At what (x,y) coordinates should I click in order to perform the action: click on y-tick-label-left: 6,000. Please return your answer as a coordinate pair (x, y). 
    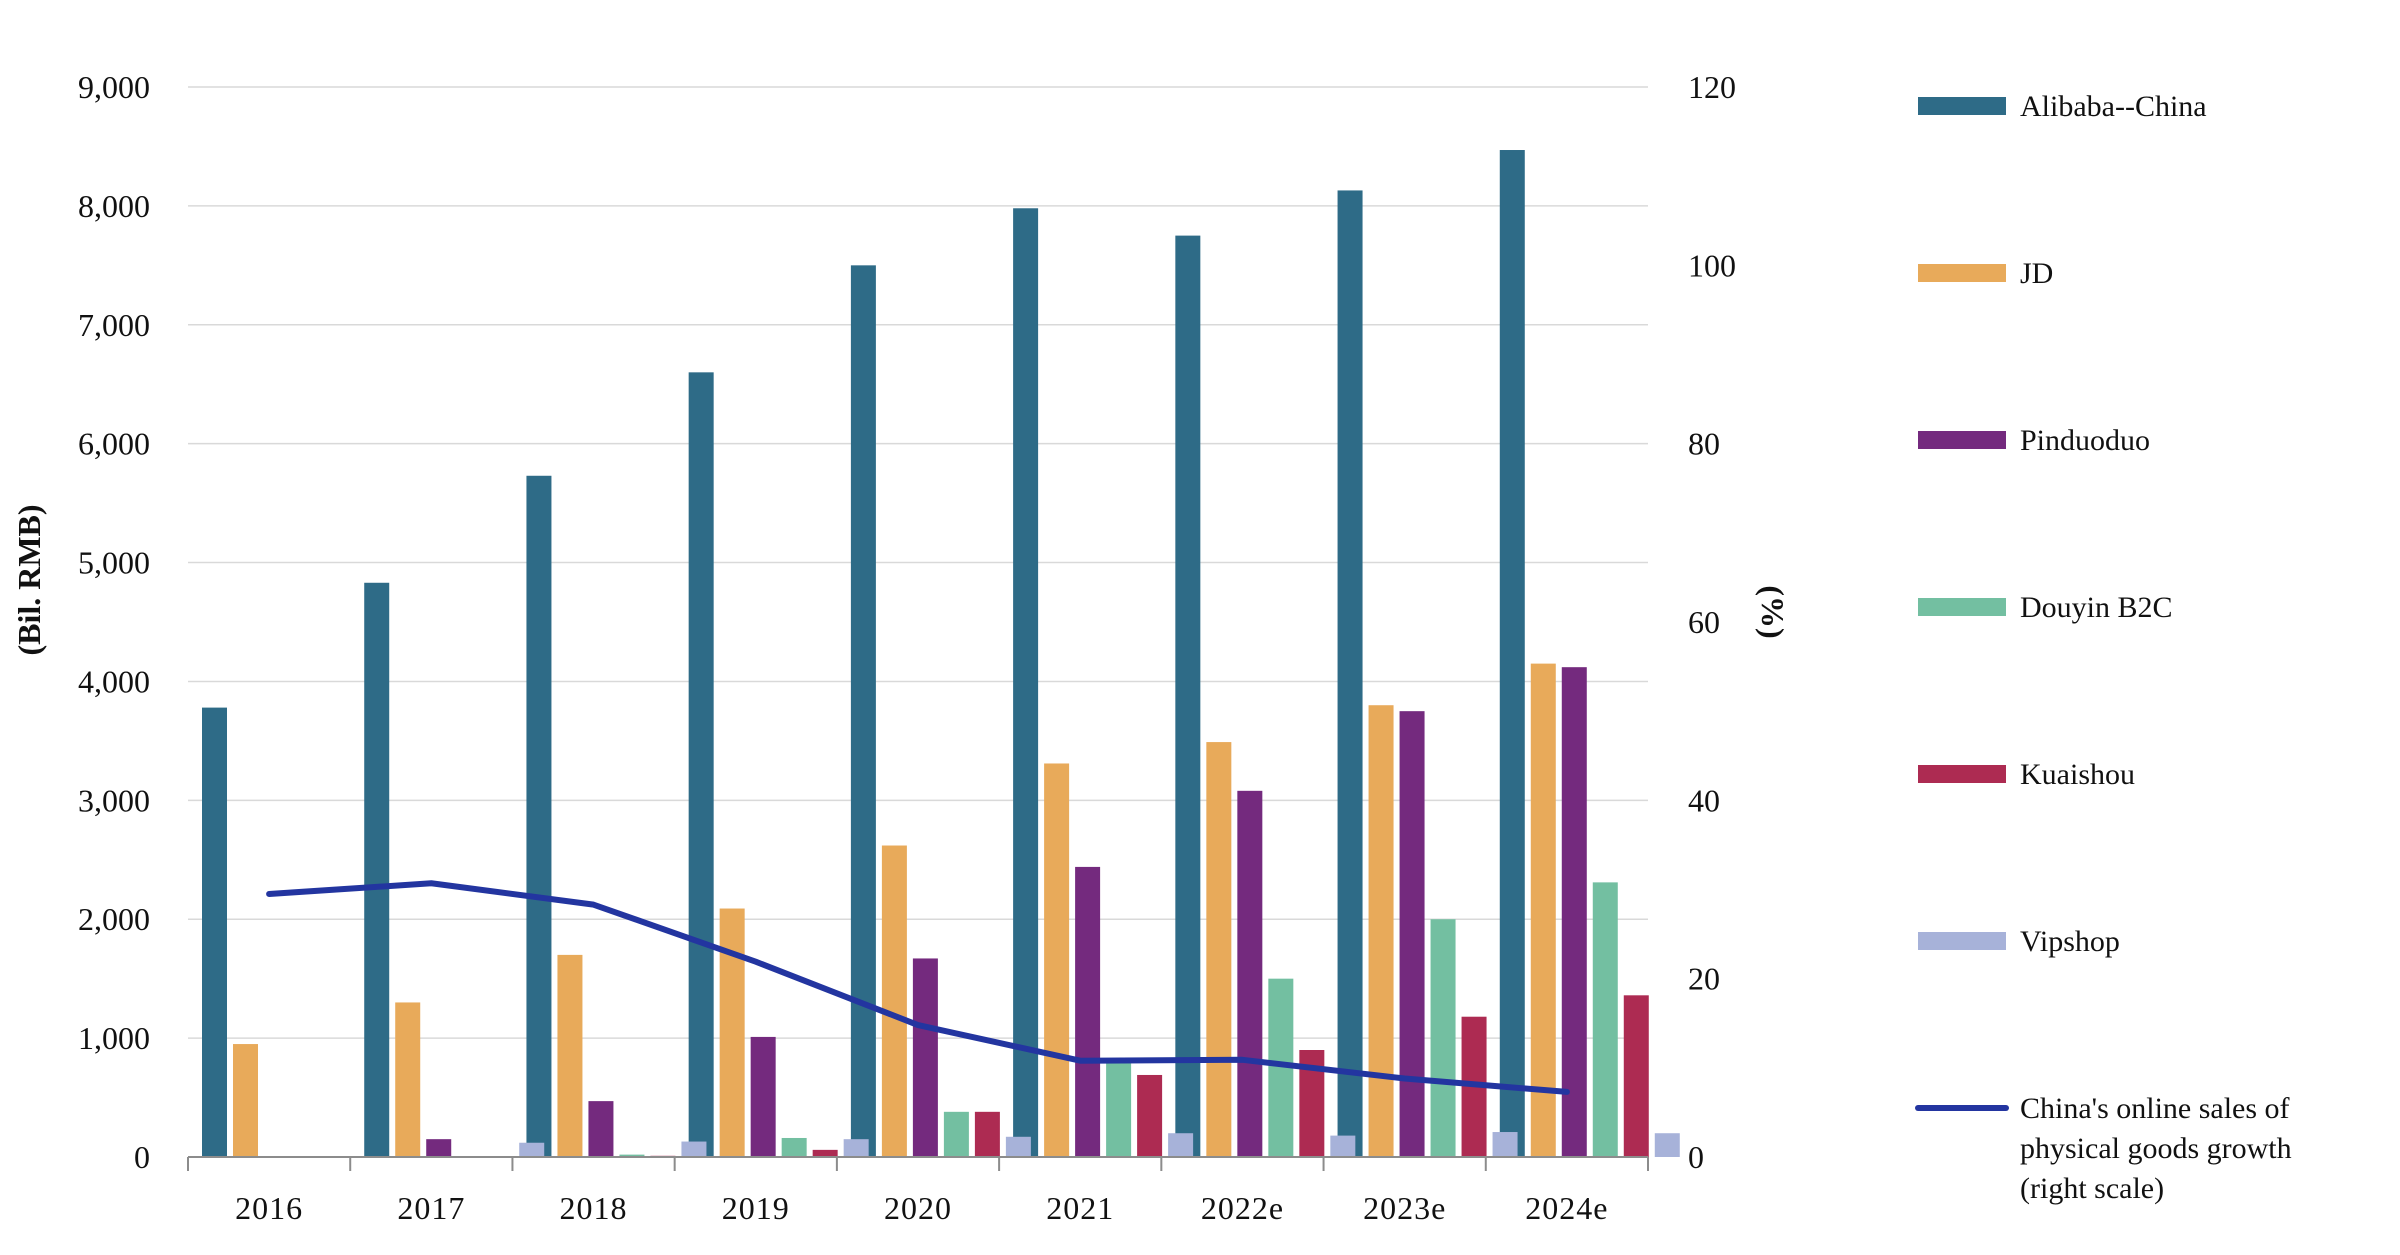
    Looking at the image, I should click on (114, 444).